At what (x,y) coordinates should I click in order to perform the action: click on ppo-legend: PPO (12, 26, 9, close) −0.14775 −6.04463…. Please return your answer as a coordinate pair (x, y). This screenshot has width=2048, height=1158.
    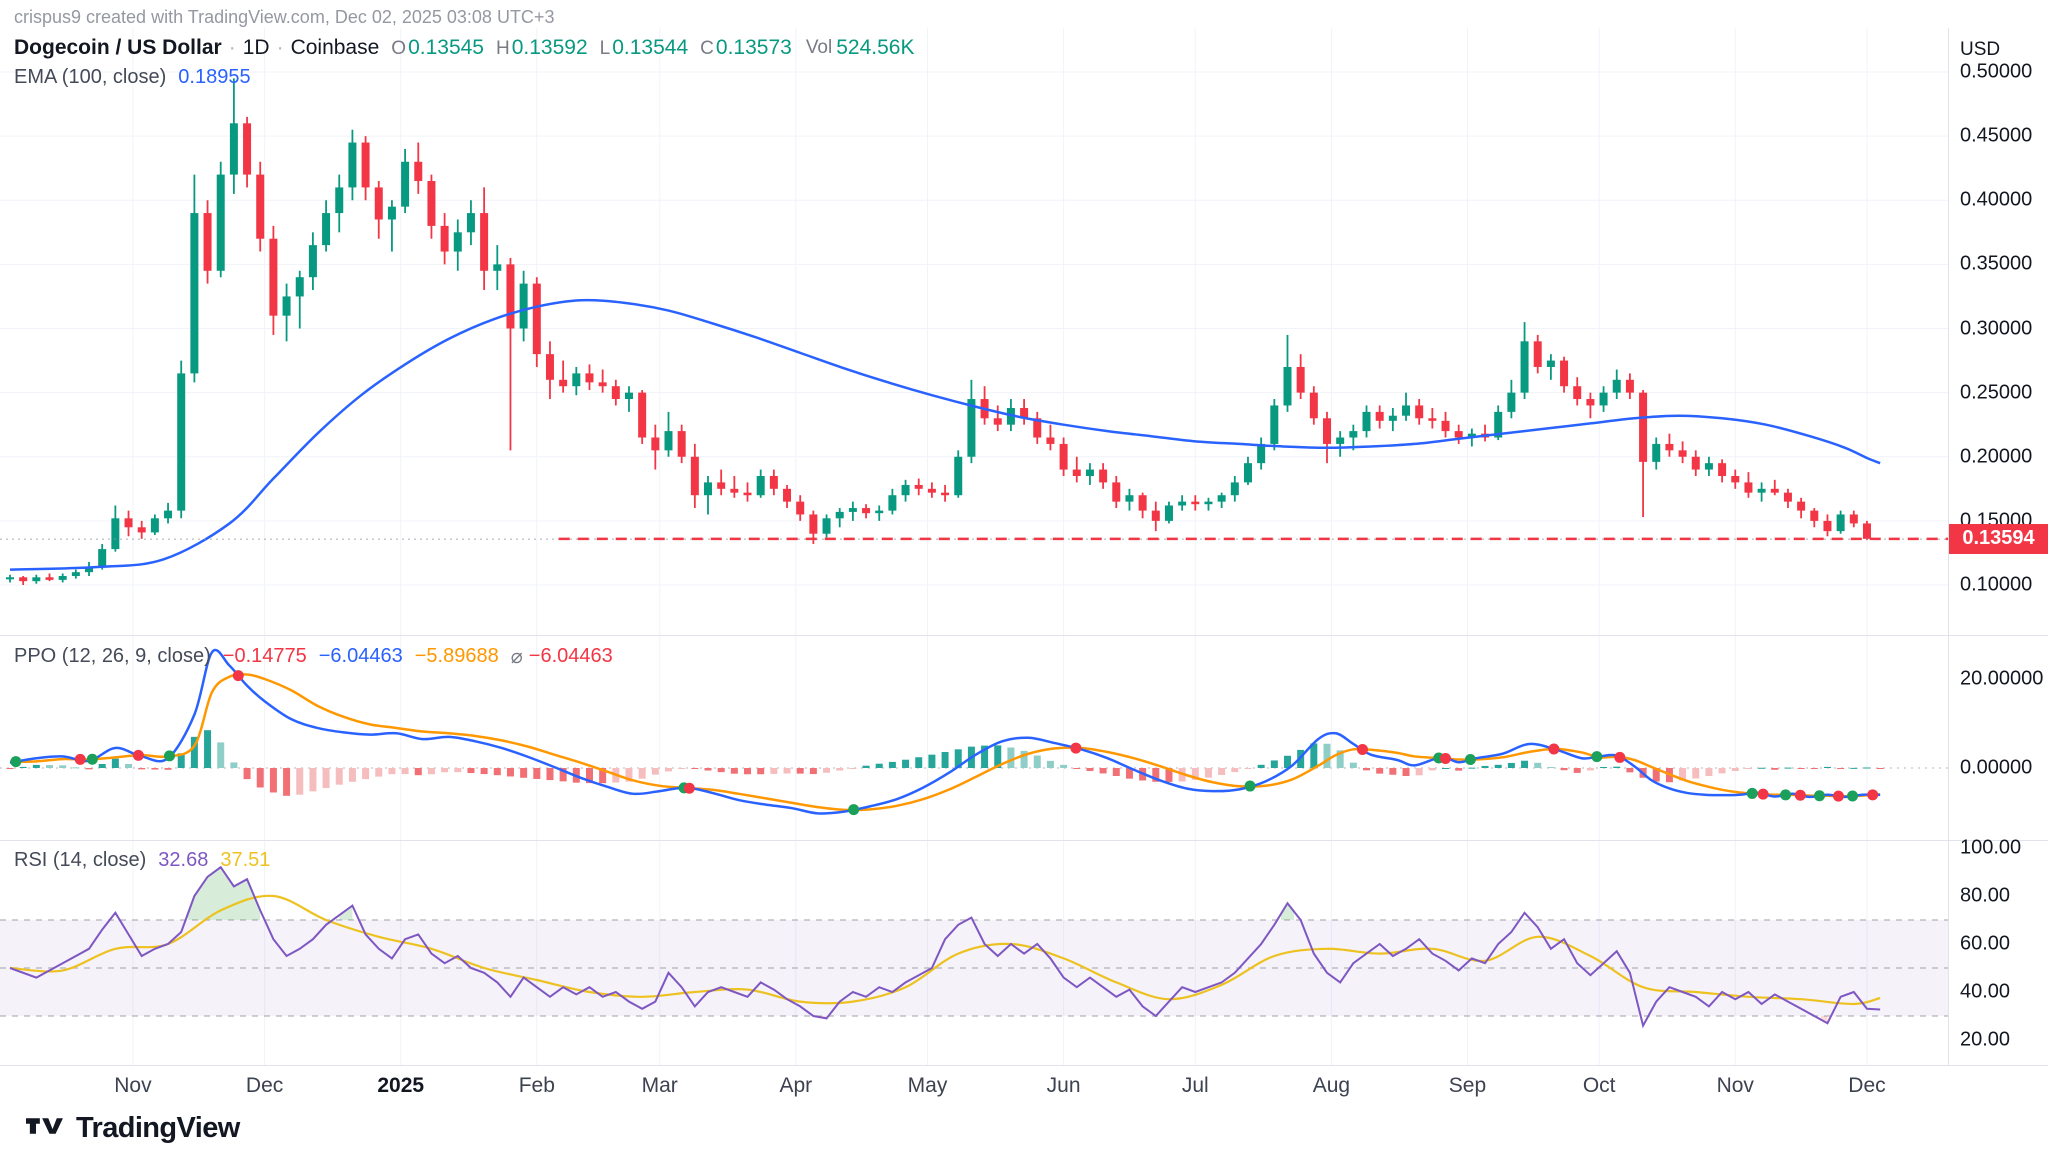
    Looking at the image, I should click on (313, 656).